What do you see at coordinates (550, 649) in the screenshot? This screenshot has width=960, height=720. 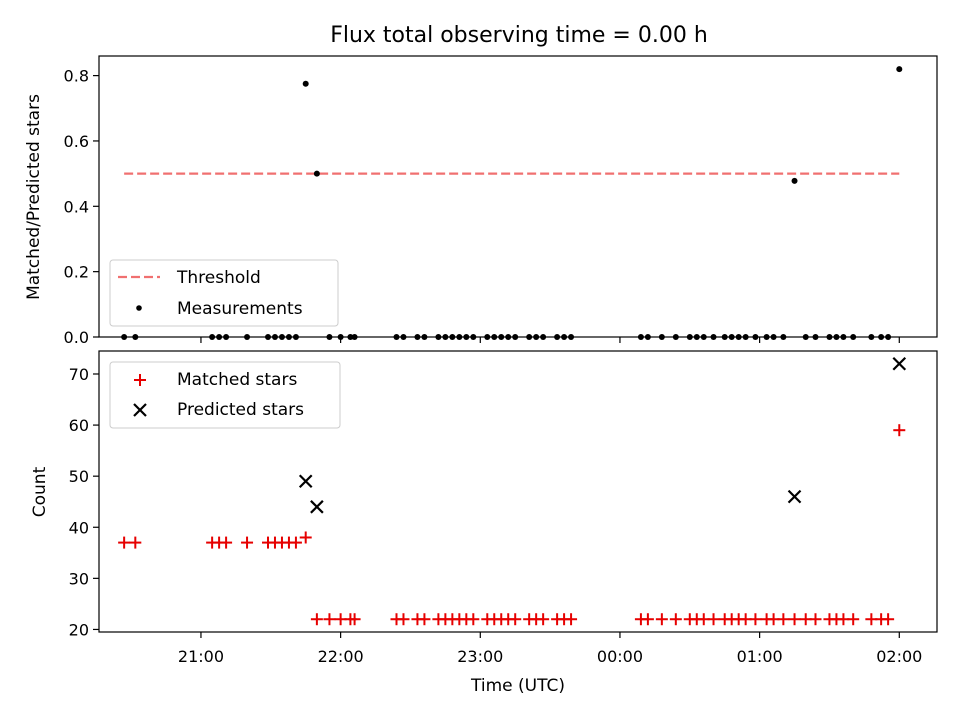 I see `count-x-axis: 21:00 22:00 23:00 00:00 01:00 02:00` at bounding box center [550, 649].